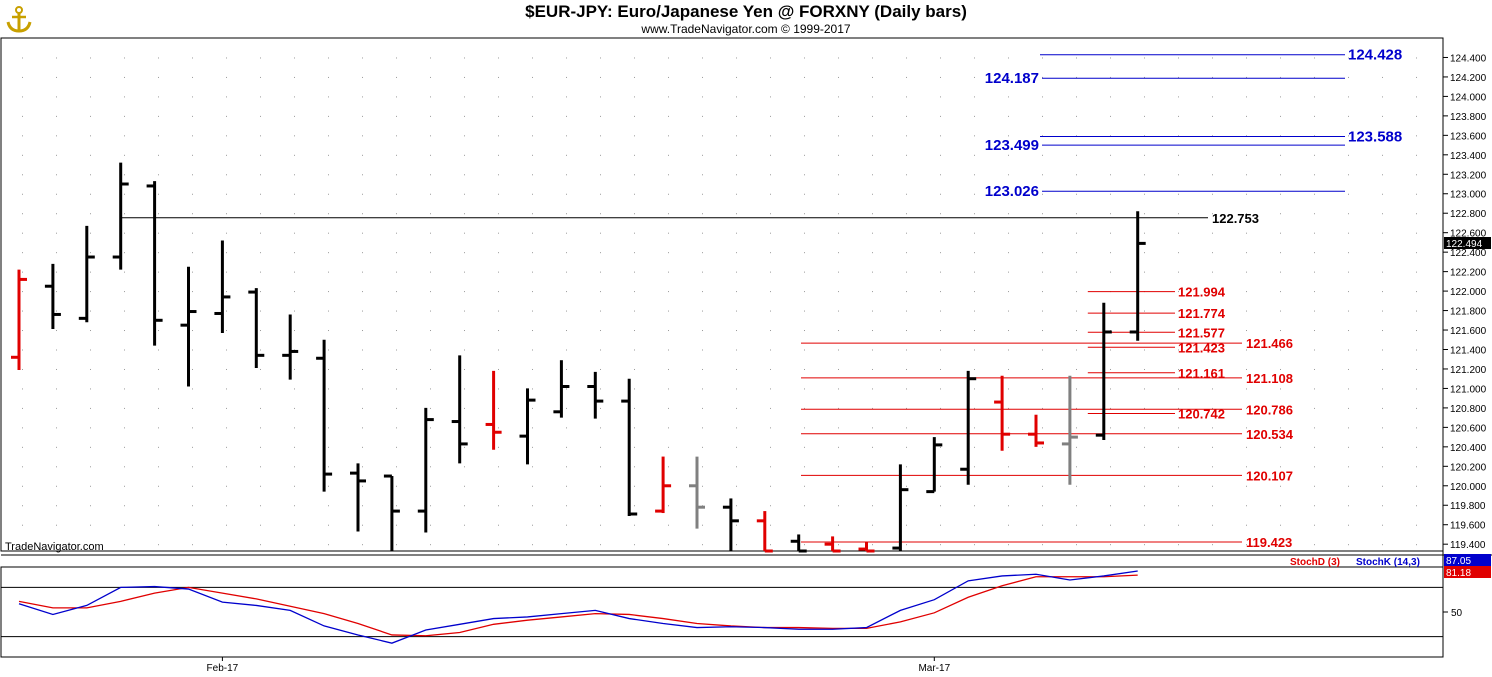 Image resolution: width=1492 pixels, height=677 pixels. Describe the element at coordinates (1468, 78) in the screenshot. I see `y-tick-label: 124.200` at that location.